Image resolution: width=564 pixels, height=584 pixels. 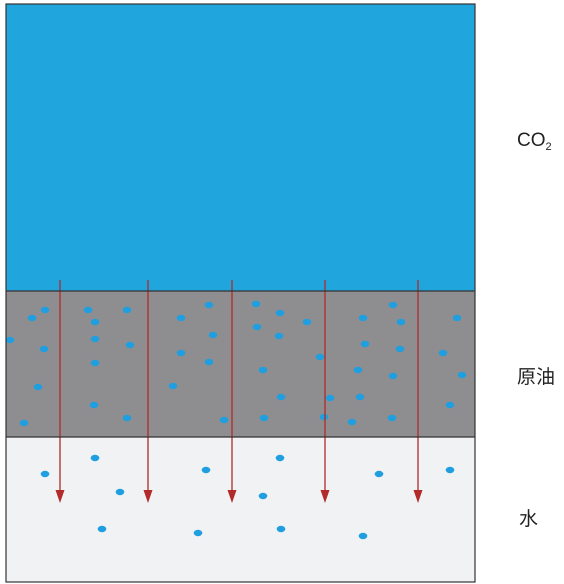 What do you see at coordinates (536, 377) in the screenshot?
I see `oil-label: 原油` at bounding box center [536, 377].